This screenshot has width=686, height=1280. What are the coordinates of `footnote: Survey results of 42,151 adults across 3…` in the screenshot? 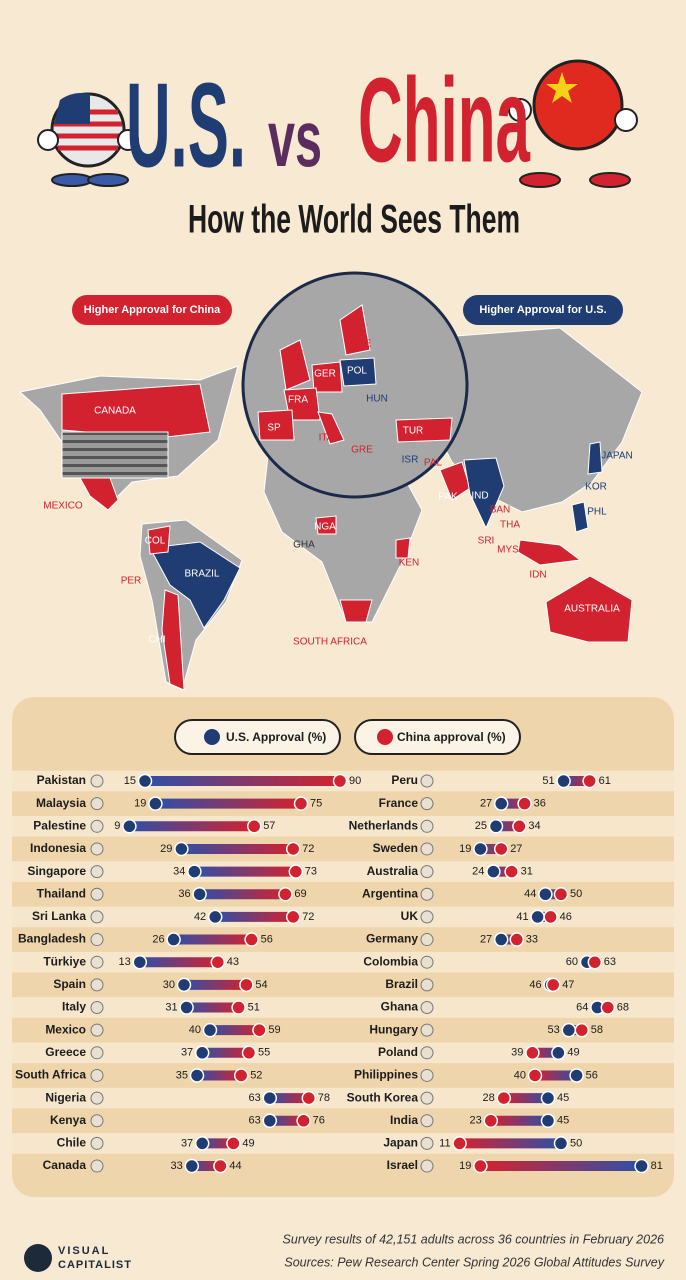 It's located at (474, 1239).